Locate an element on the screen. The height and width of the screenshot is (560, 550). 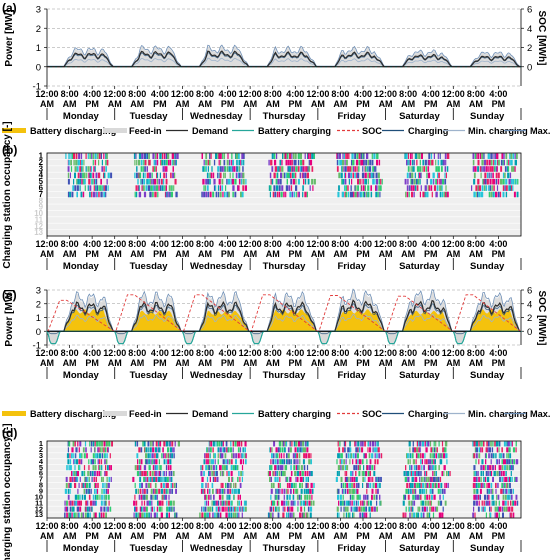
panel-d-label: (d) is located at coordinates (9, 433).